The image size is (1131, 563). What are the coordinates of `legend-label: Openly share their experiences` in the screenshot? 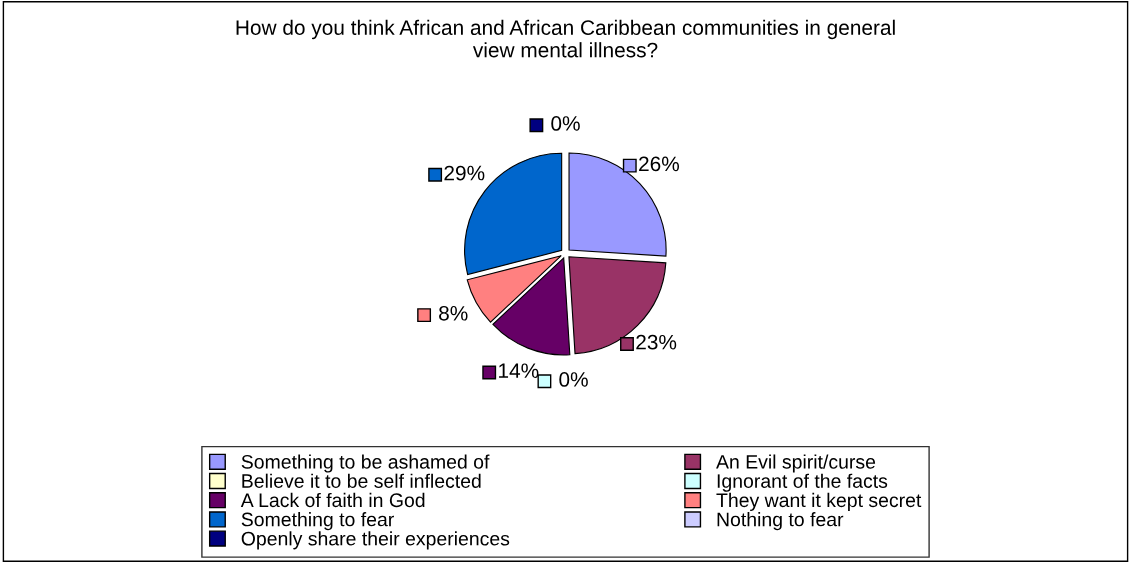 It's located at (375, 540).